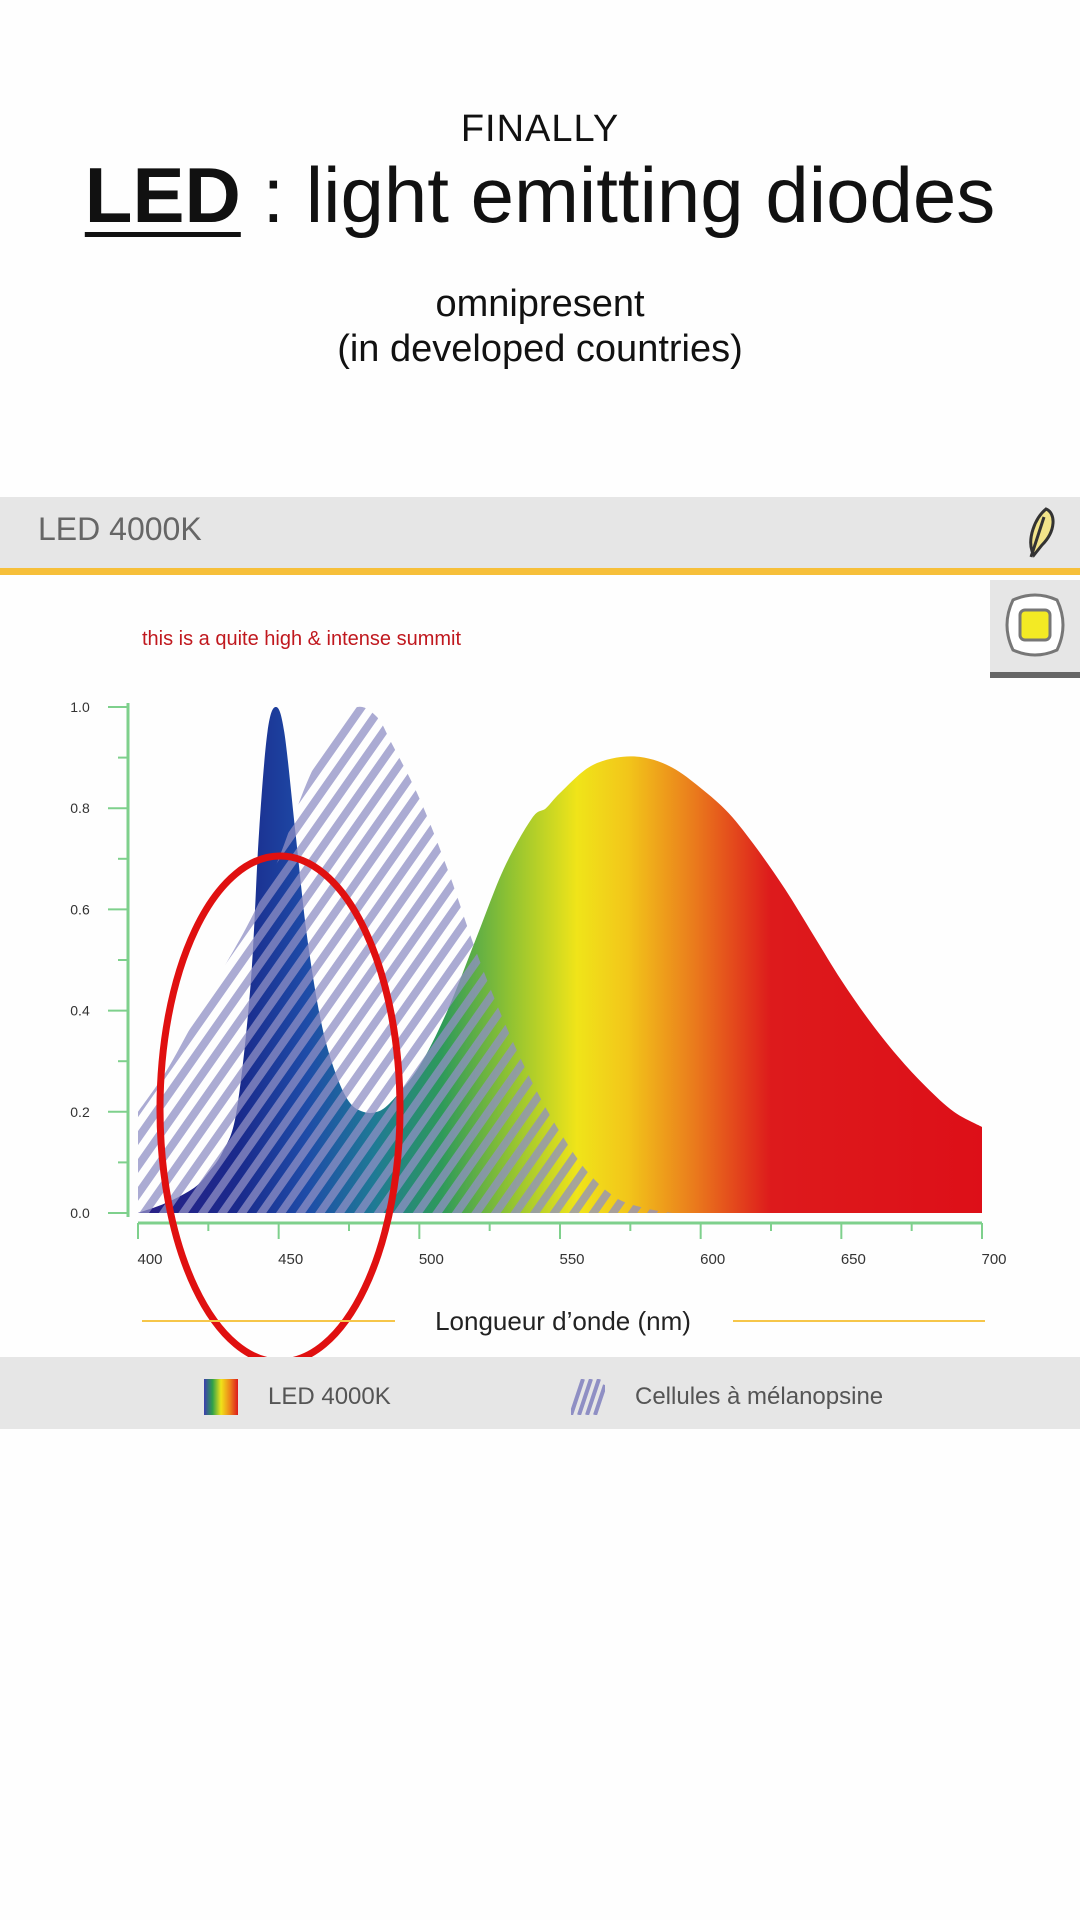 This screenshot has height=1920, width=1080. Describe the element at coordinates (540, 532) in the screenshot. I see `chart-header: LED 4000K` at that location.